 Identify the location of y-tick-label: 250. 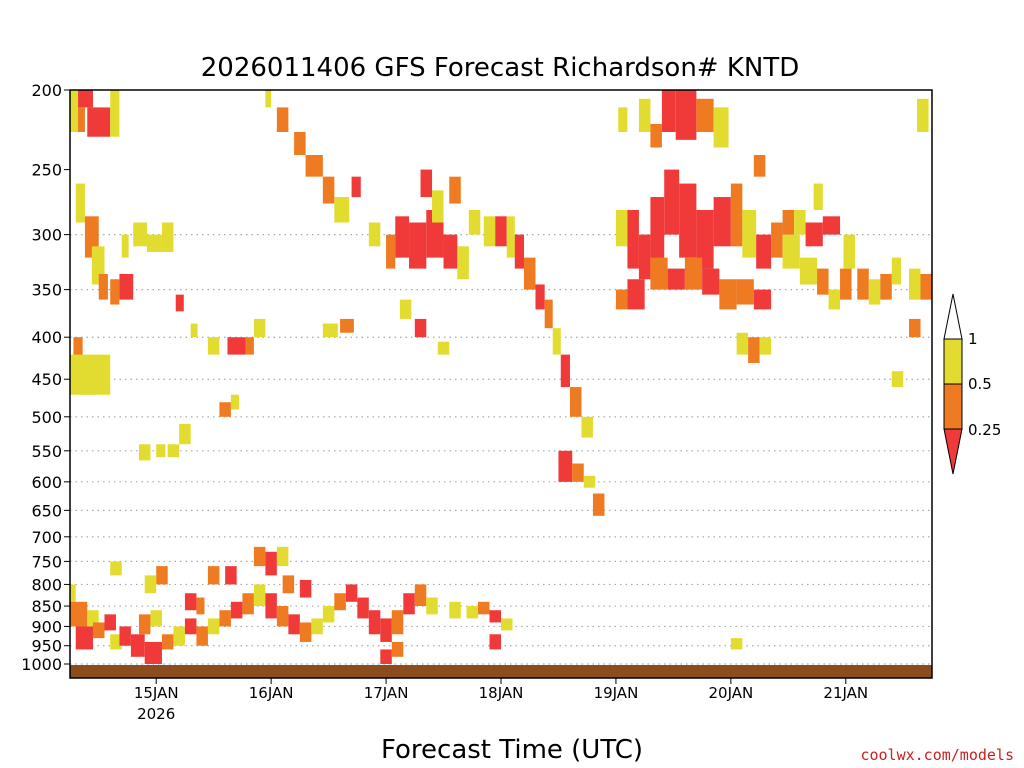
(46, 170).